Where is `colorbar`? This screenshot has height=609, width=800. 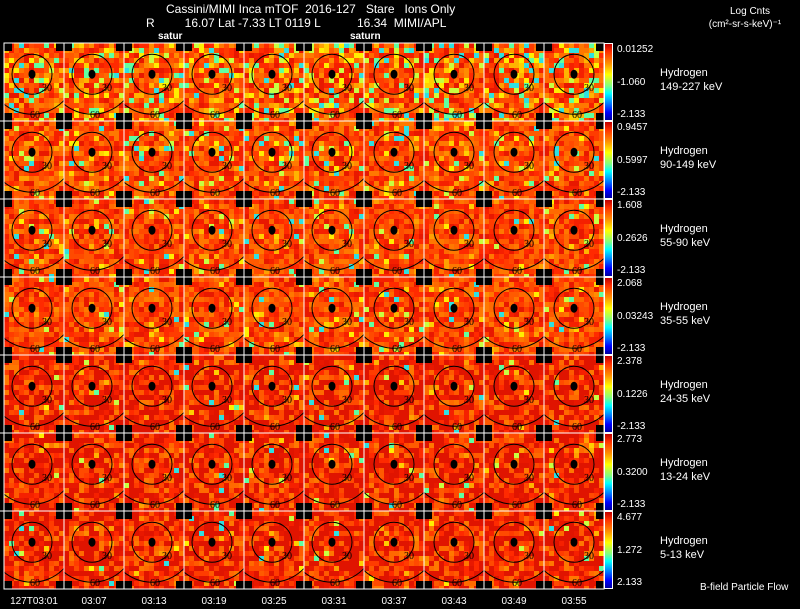 colorbar is located at coordinates (608, 160).